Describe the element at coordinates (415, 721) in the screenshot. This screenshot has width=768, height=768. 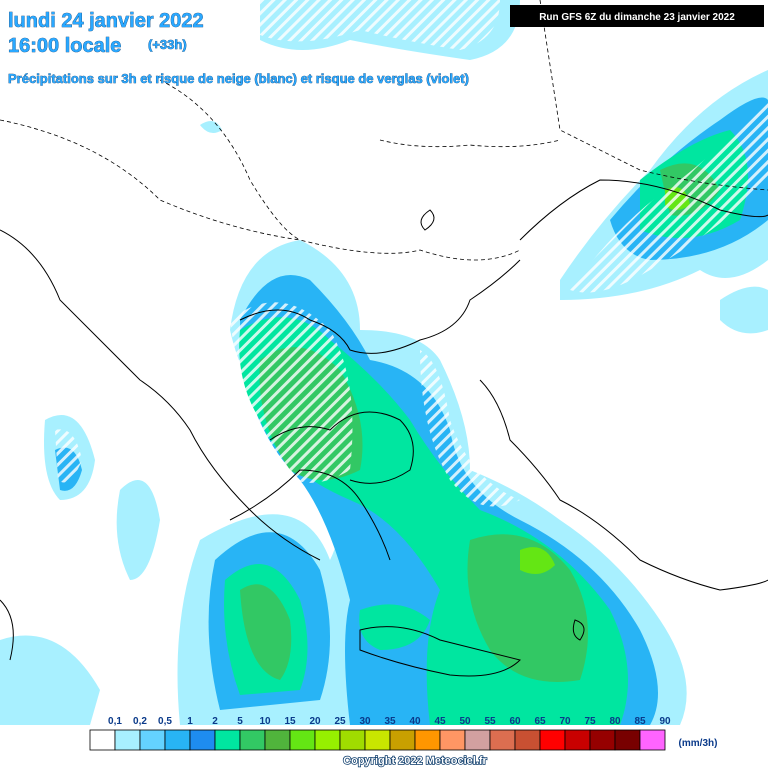
I see `legend-label: 40` at that location.